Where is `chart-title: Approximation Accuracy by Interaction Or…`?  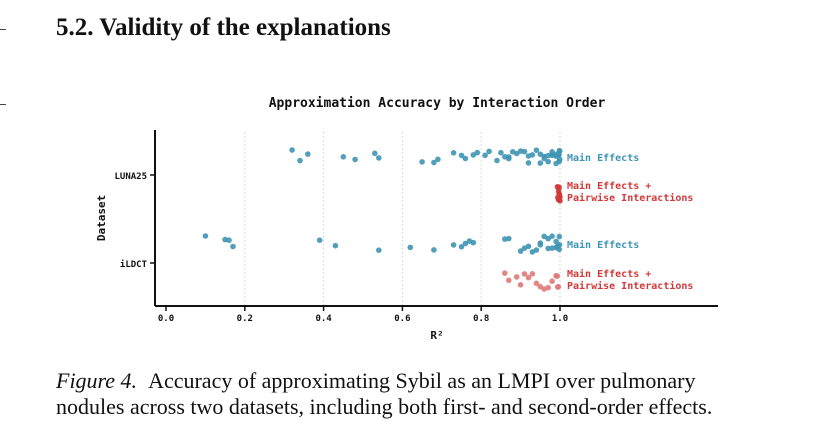
chart-title: Approximation Accuracy by Interaction Or… is located at coordinates (437, 103).